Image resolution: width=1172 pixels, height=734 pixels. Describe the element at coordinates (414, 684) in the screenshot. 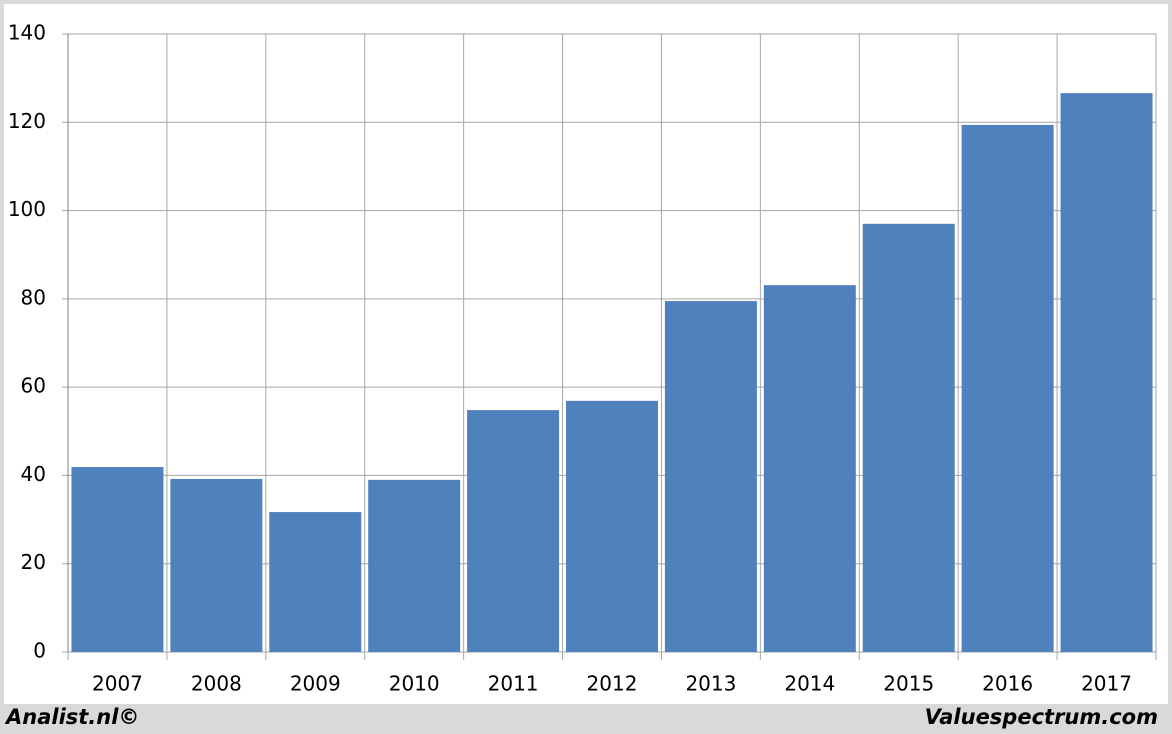

I see `x-tick-label: 2010` at that location.